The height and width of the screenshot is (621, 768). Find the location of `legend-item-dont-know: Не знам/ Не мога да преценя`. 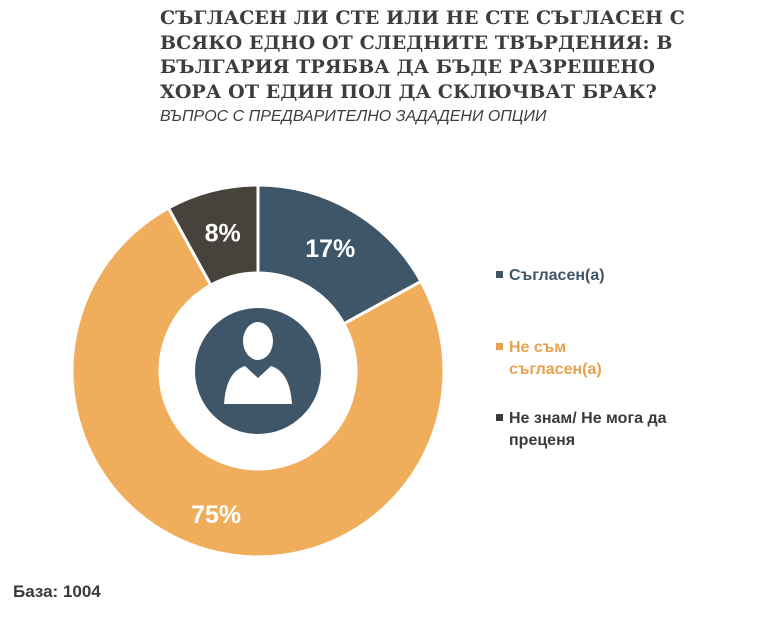

legend-item-dont-know: Не знам/ Не мога да преценя is located at coordinates (582, 430).